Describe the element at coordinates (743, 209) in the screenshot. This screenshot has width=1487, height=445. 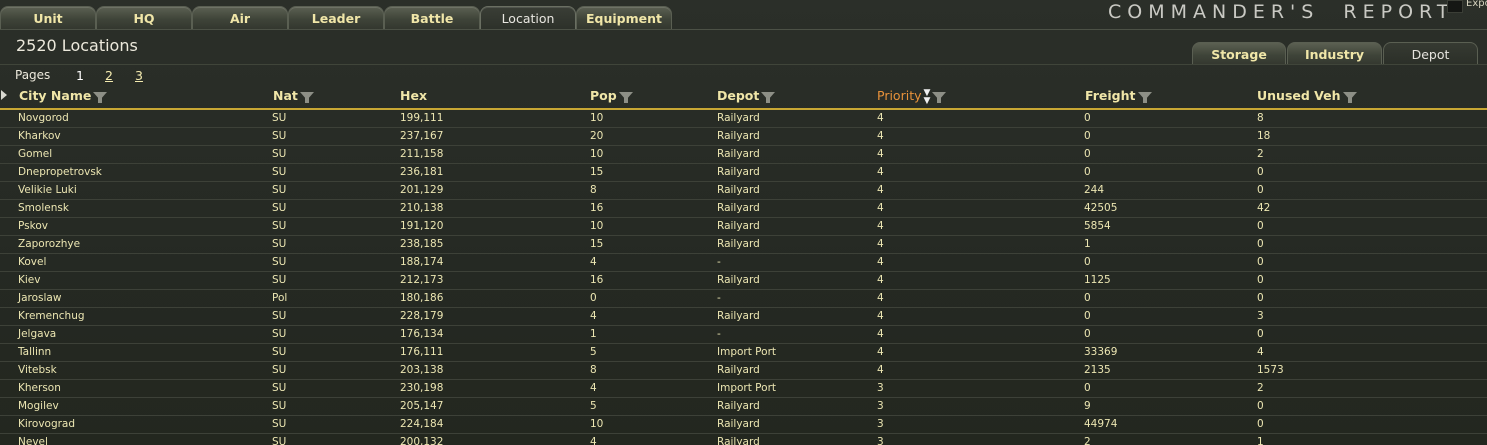
I see `table-row: Smolensk SU 210,138 16 Railyard 4 42505 42` at that location.